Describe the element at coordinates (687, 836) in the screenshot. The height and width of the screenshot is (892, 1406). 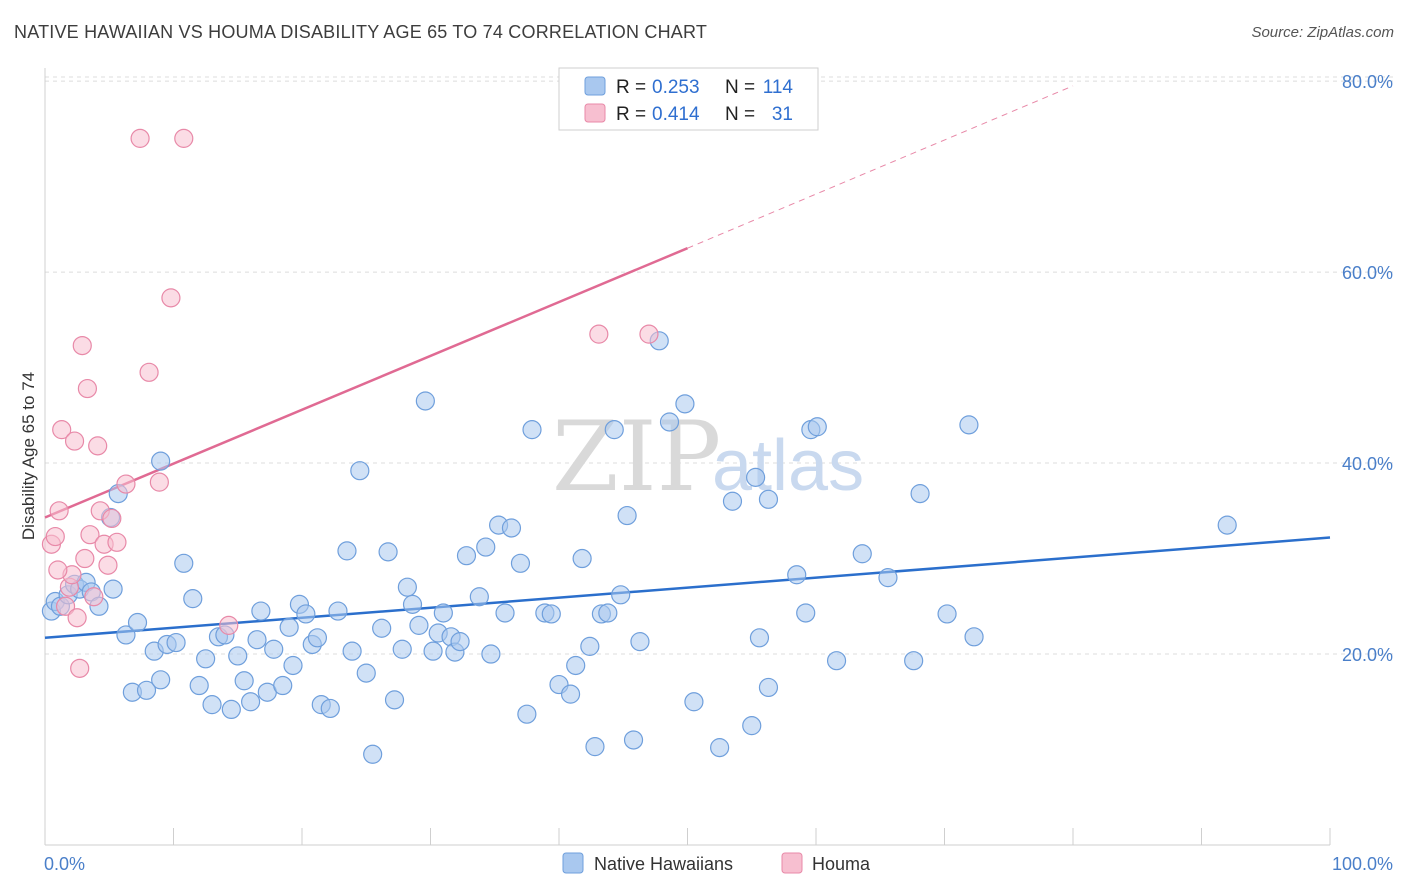
I see `x-ticks` at that location.